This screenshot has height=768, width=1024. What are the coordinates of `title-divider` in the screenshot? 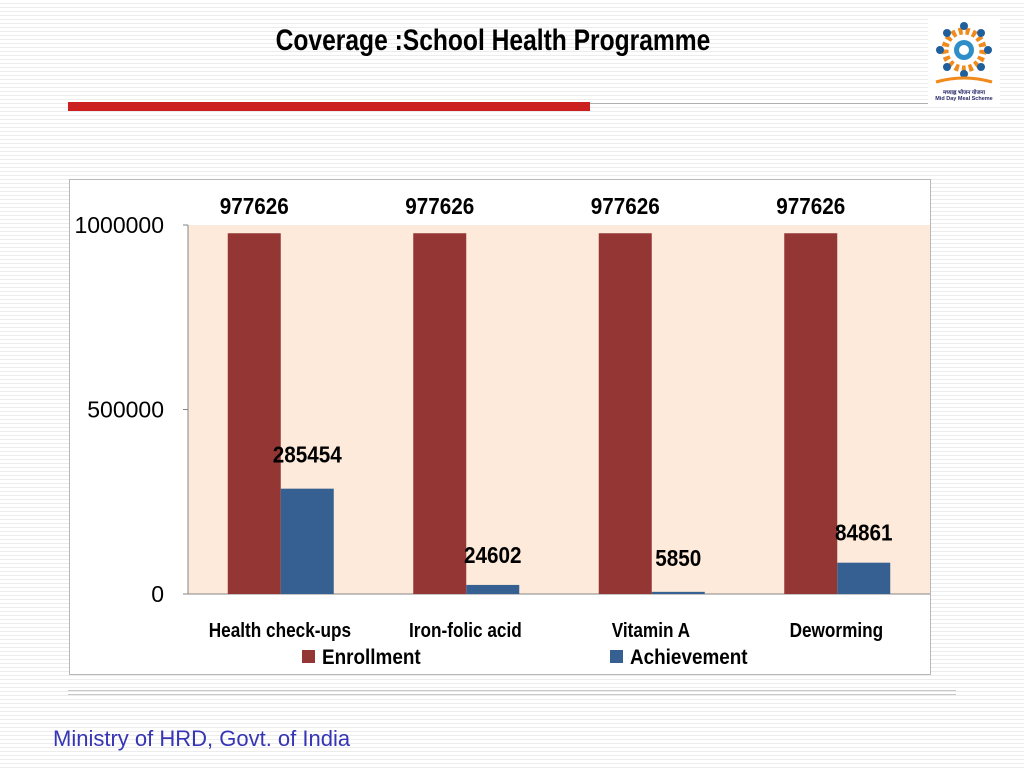 It's located at (760, 103).